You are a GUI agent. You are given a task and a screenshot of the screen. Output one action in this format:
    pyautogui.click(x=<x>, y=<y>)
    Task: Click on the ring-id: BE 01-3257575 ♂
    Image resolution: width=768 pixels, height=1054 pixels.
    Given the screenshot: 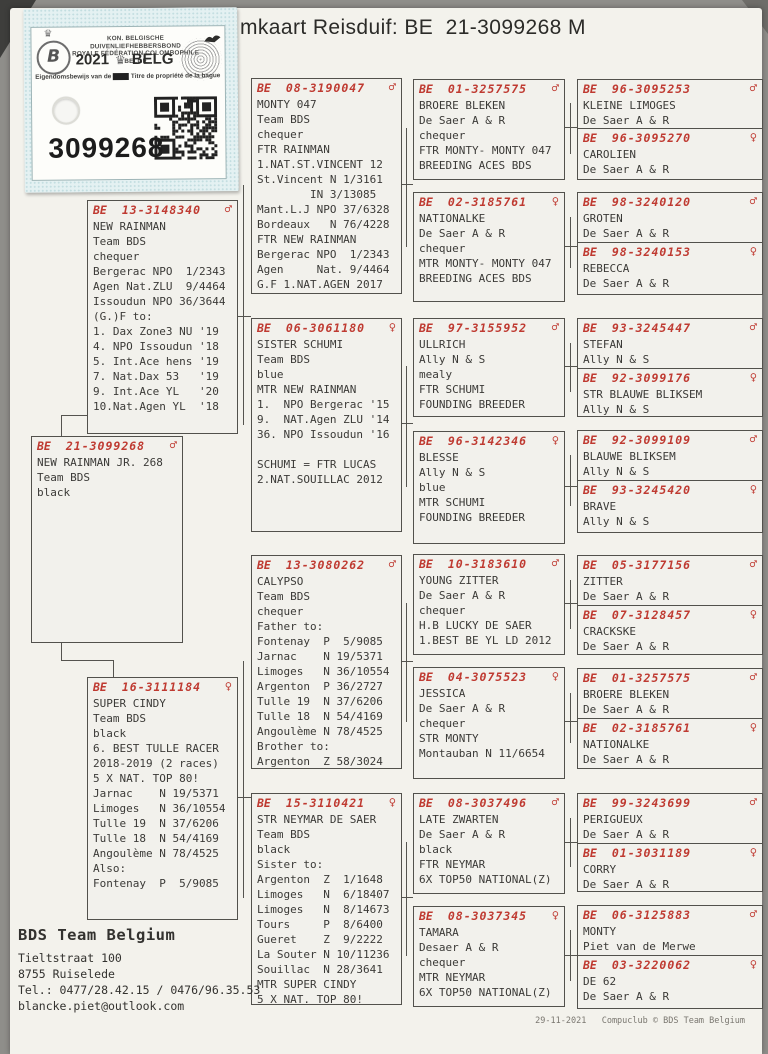 What is the action you would take?
    pyautogui.click(x=670, y=677)
    